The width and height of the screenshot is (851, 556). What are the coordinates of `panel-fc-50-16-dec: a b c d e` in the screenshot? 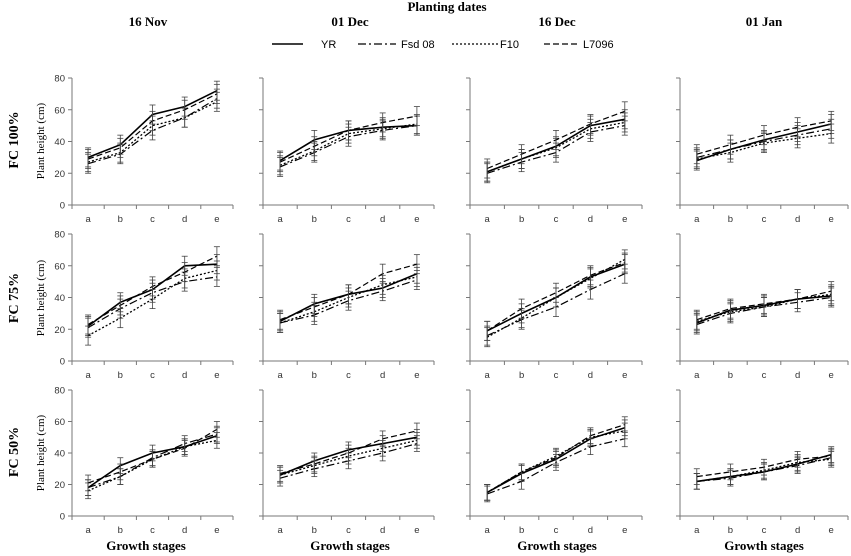 It's located at (554, 462).